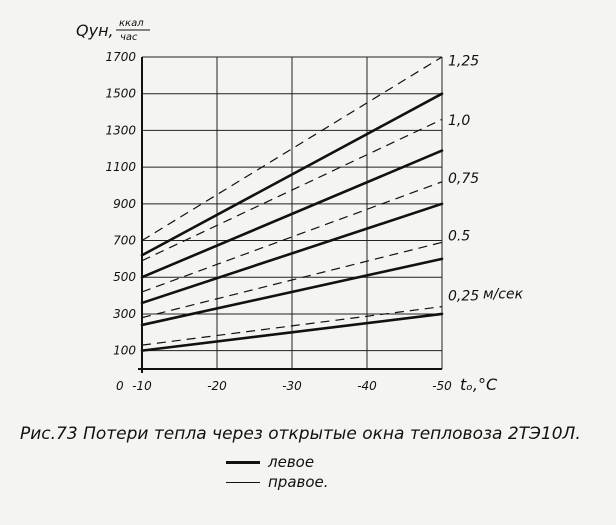 The image size is (616, 525). What do you see at coordinates (243, 462) in the screenshot?
I see `legend-swatch-bold` at bounding box center [243, 462].